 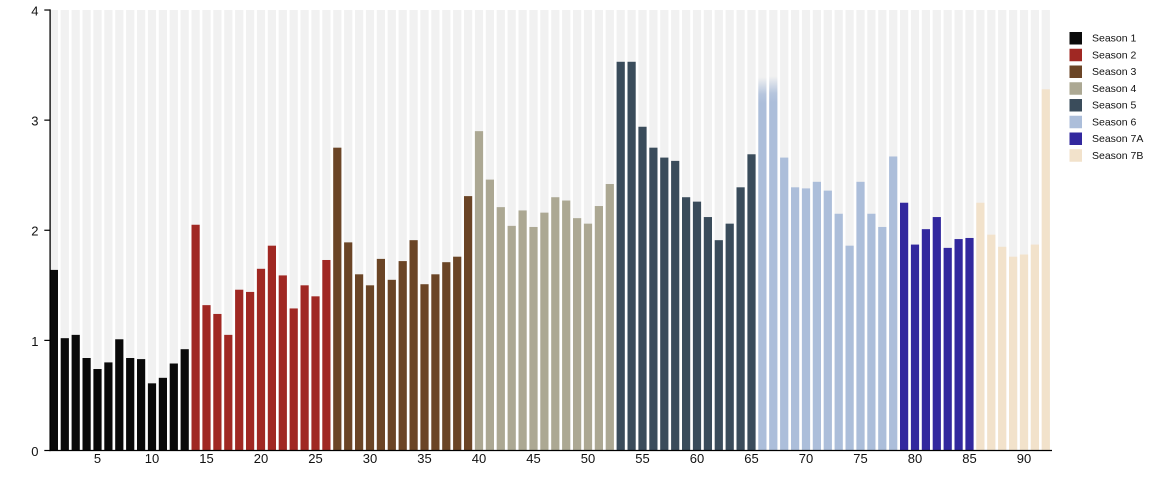 What do you see at coordinates (315, 458) in the screenshot?
I see `svg-text: 25` at bounding box center [315, 458].